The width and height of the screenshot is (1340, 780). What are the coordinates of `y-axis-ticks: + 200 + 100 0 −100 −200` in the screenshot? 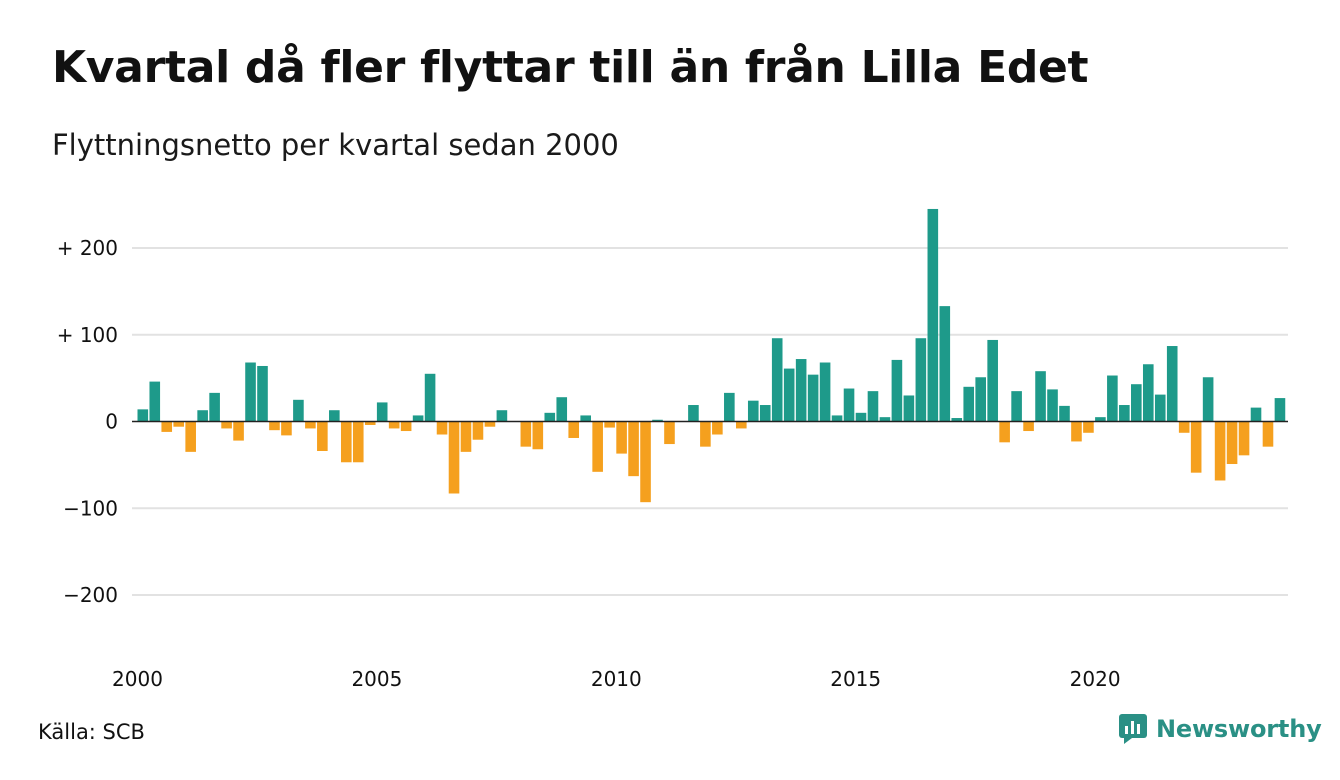 It's located at (87, 421).